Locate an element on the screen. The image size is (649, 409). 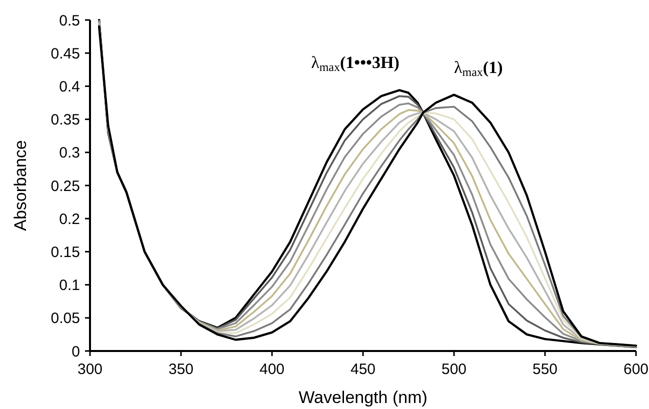
annotation: λ$_{max}$(1•••3H) is located at coordinates (355, 63).